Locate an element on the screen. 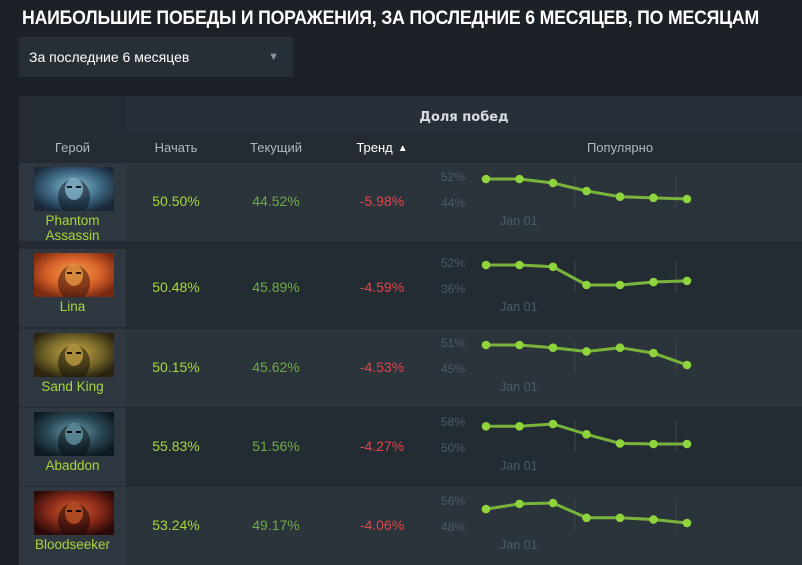 This screenshot has height=565, width=802. trend-value: -4.27% is located at coordinates (382, 446).